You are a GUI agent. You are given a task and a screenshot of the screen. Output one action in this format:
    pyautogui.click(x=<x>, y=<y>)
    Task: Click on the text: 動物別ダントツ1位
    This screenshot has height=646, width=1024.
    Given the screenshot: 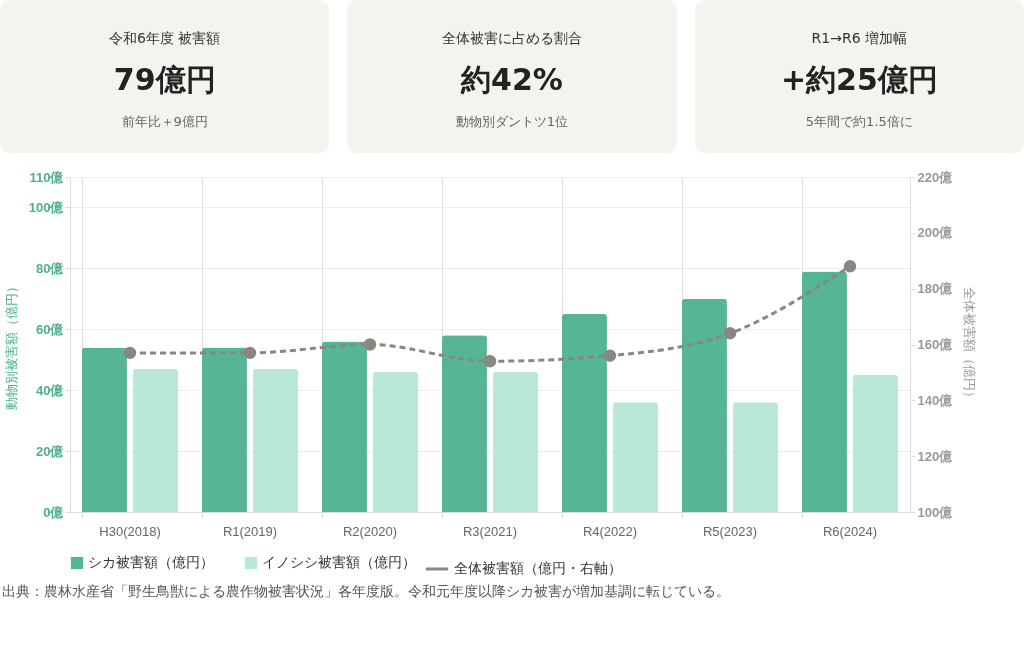 What is the action you would take?
    pyautogui.click(x=512, y=122)
    